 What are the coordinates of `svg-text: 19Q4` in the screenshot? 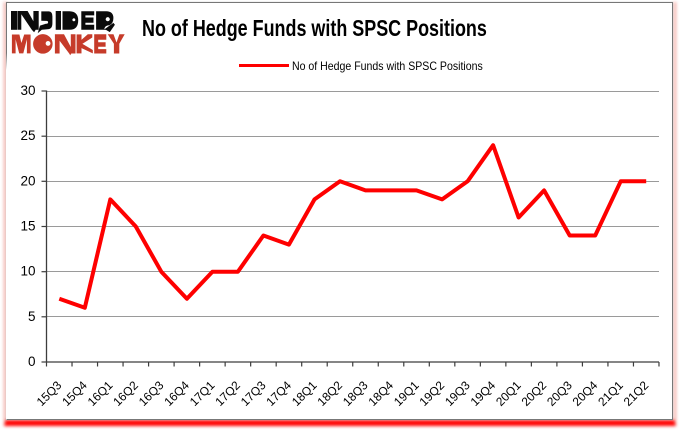 It's located at (483, 393).